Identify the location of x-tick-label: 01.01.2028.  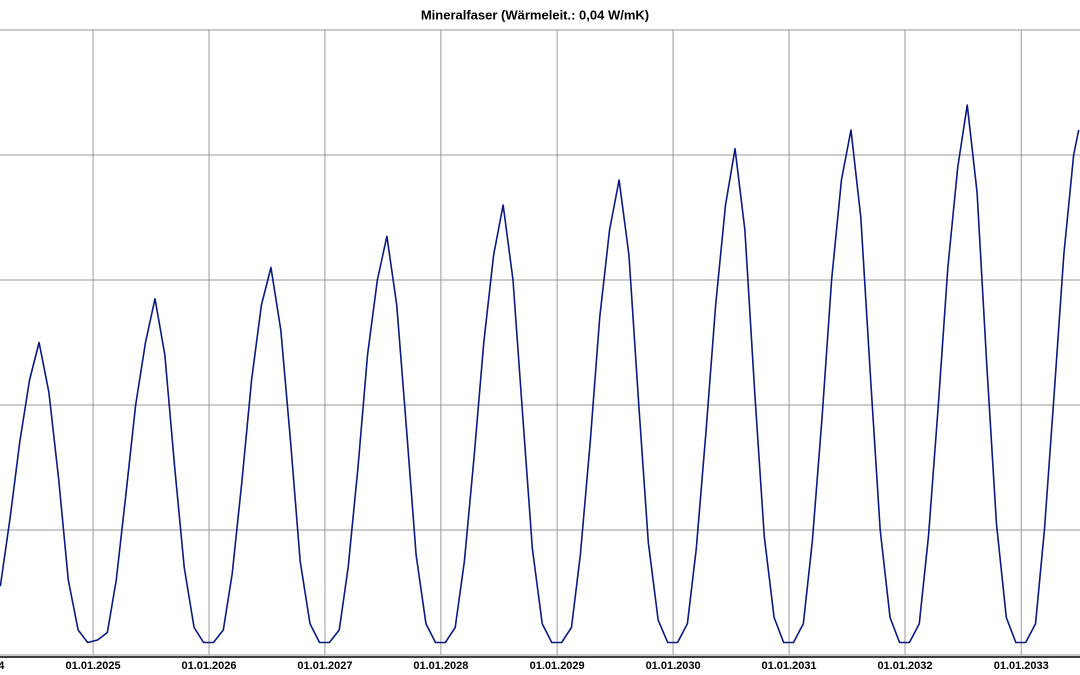
(440, 666).